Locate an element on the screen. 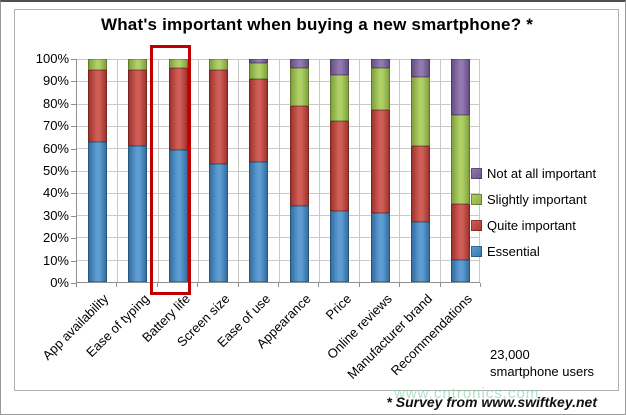 The height and width of the screenshot is (415, 626). legend-item-not-at-all-important: Not at all important is located at coordinates (533, 173).